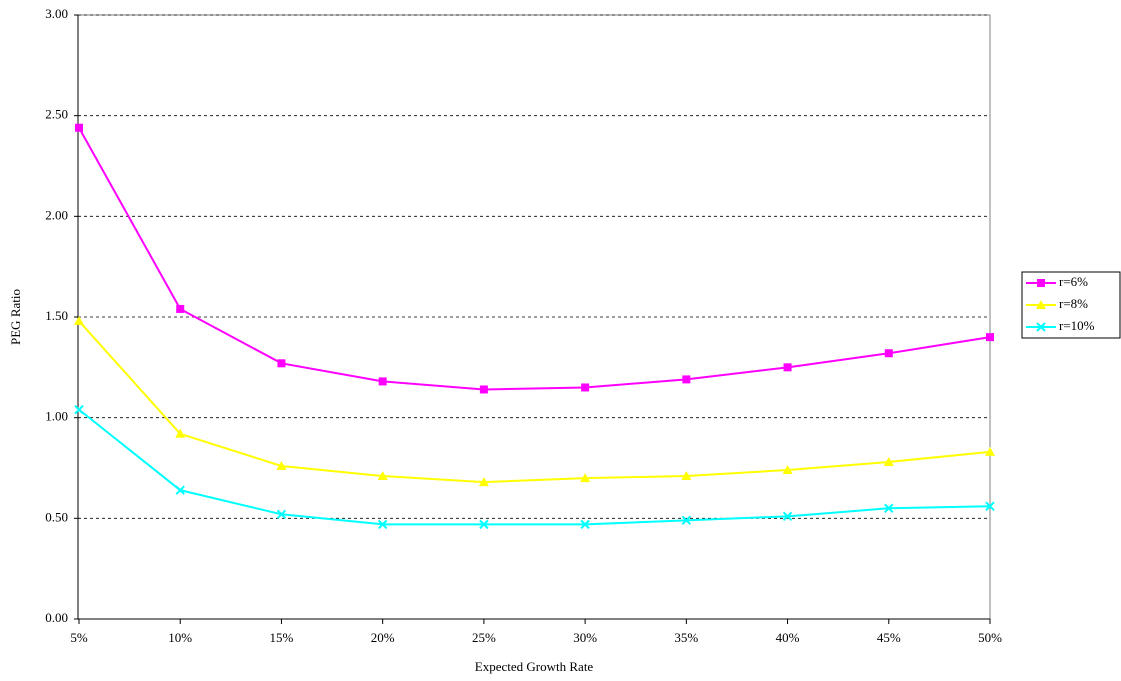 This screenshot has width=1121, height=681. What do you see at coordinates (383, 637) in the screenshot?
I see `x-tick-label: 20%` at bounding box center [383, 637].